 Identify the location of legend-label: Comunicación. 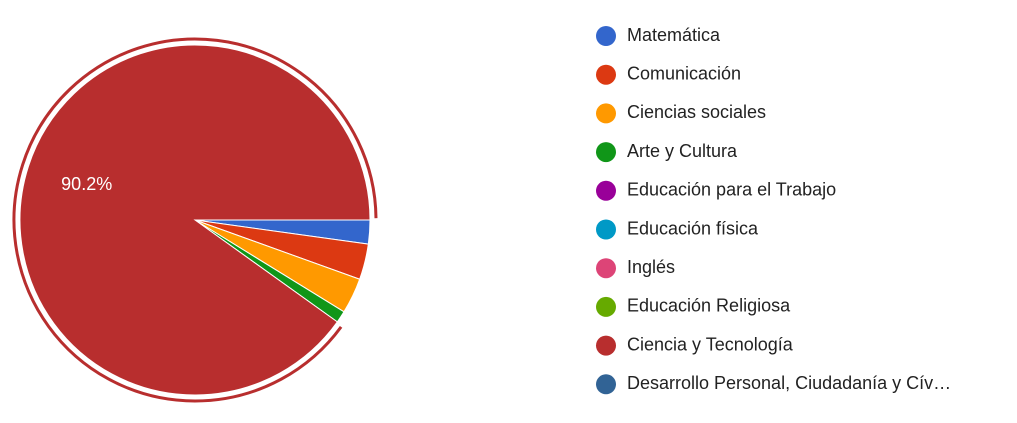
(684, 73).